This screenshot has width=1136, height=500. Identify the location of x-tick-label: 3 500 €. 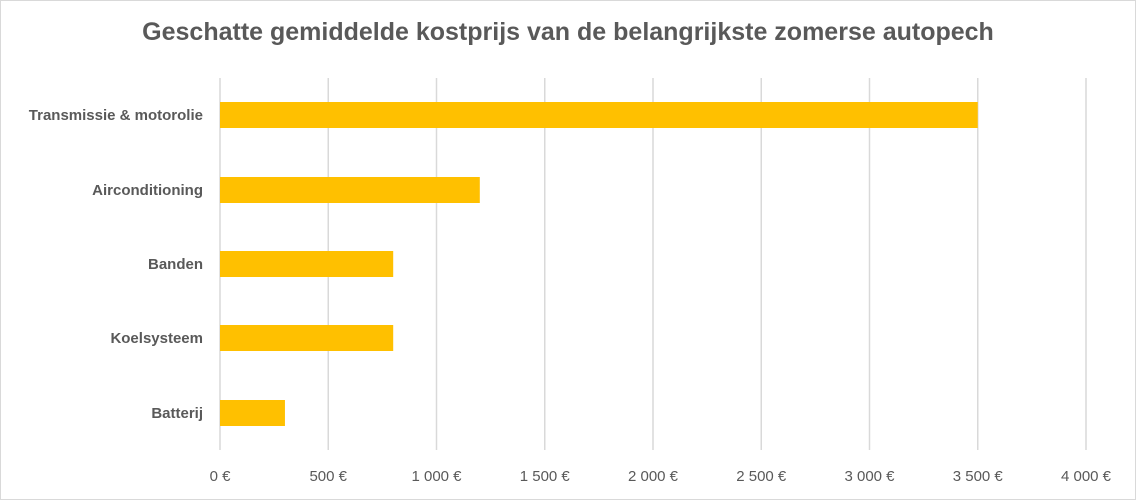
(978, 476).